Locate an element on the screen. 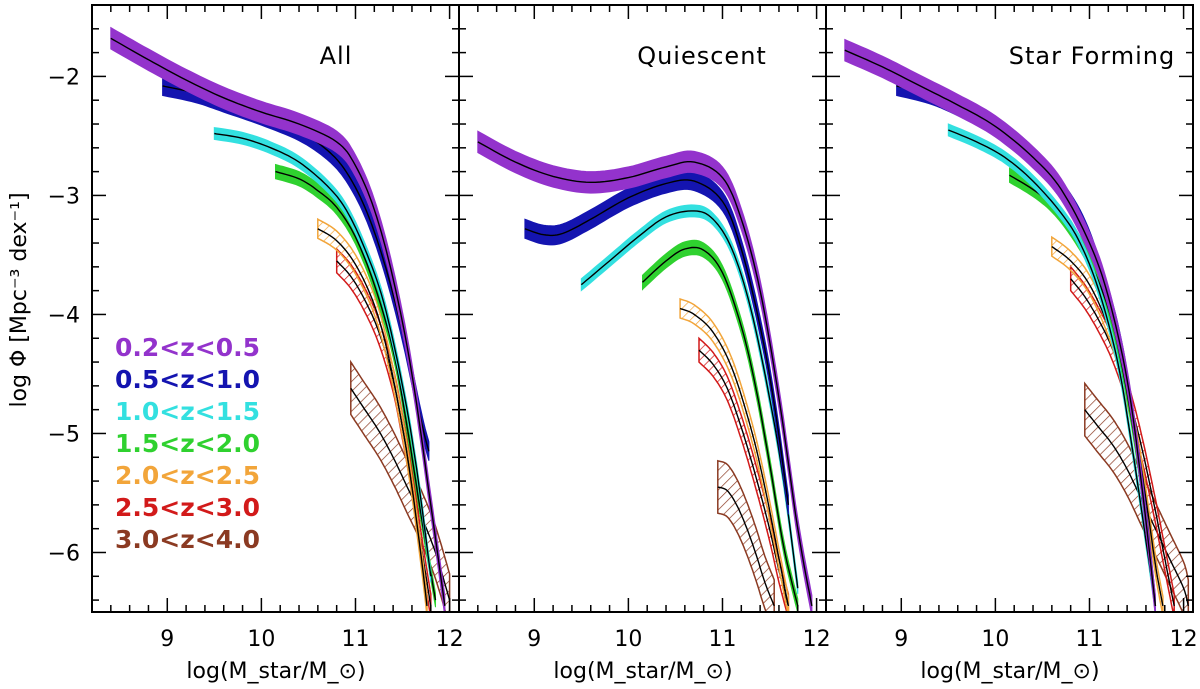  panel-label-quiescent: Quiescent is located at coordinates (702, 56).